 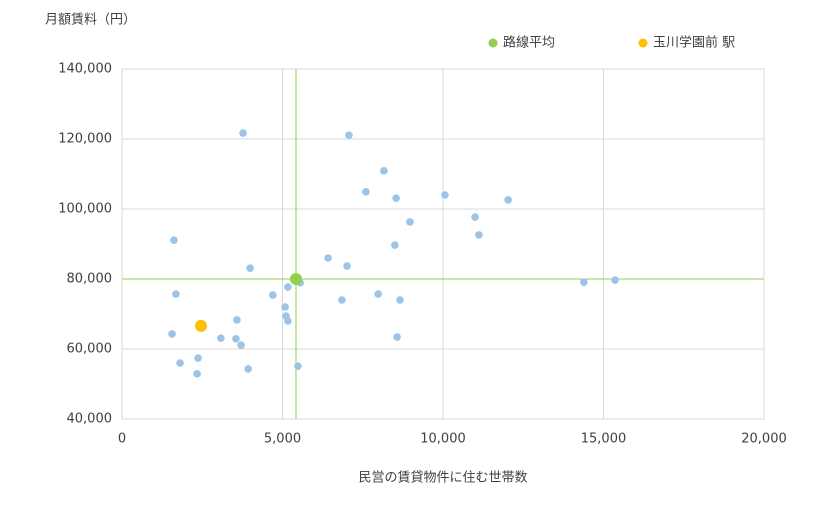 I want to click on legend-label: 路線平均, so click(x=529, y=43).